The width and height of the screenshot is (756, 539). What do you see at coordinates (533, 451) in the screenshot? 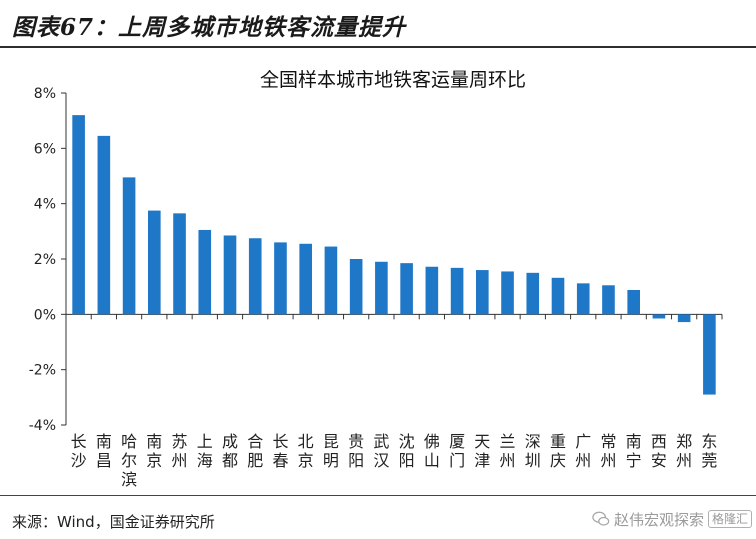
I see `x-tick-label: 深圳` at bounding box center [533, 451].